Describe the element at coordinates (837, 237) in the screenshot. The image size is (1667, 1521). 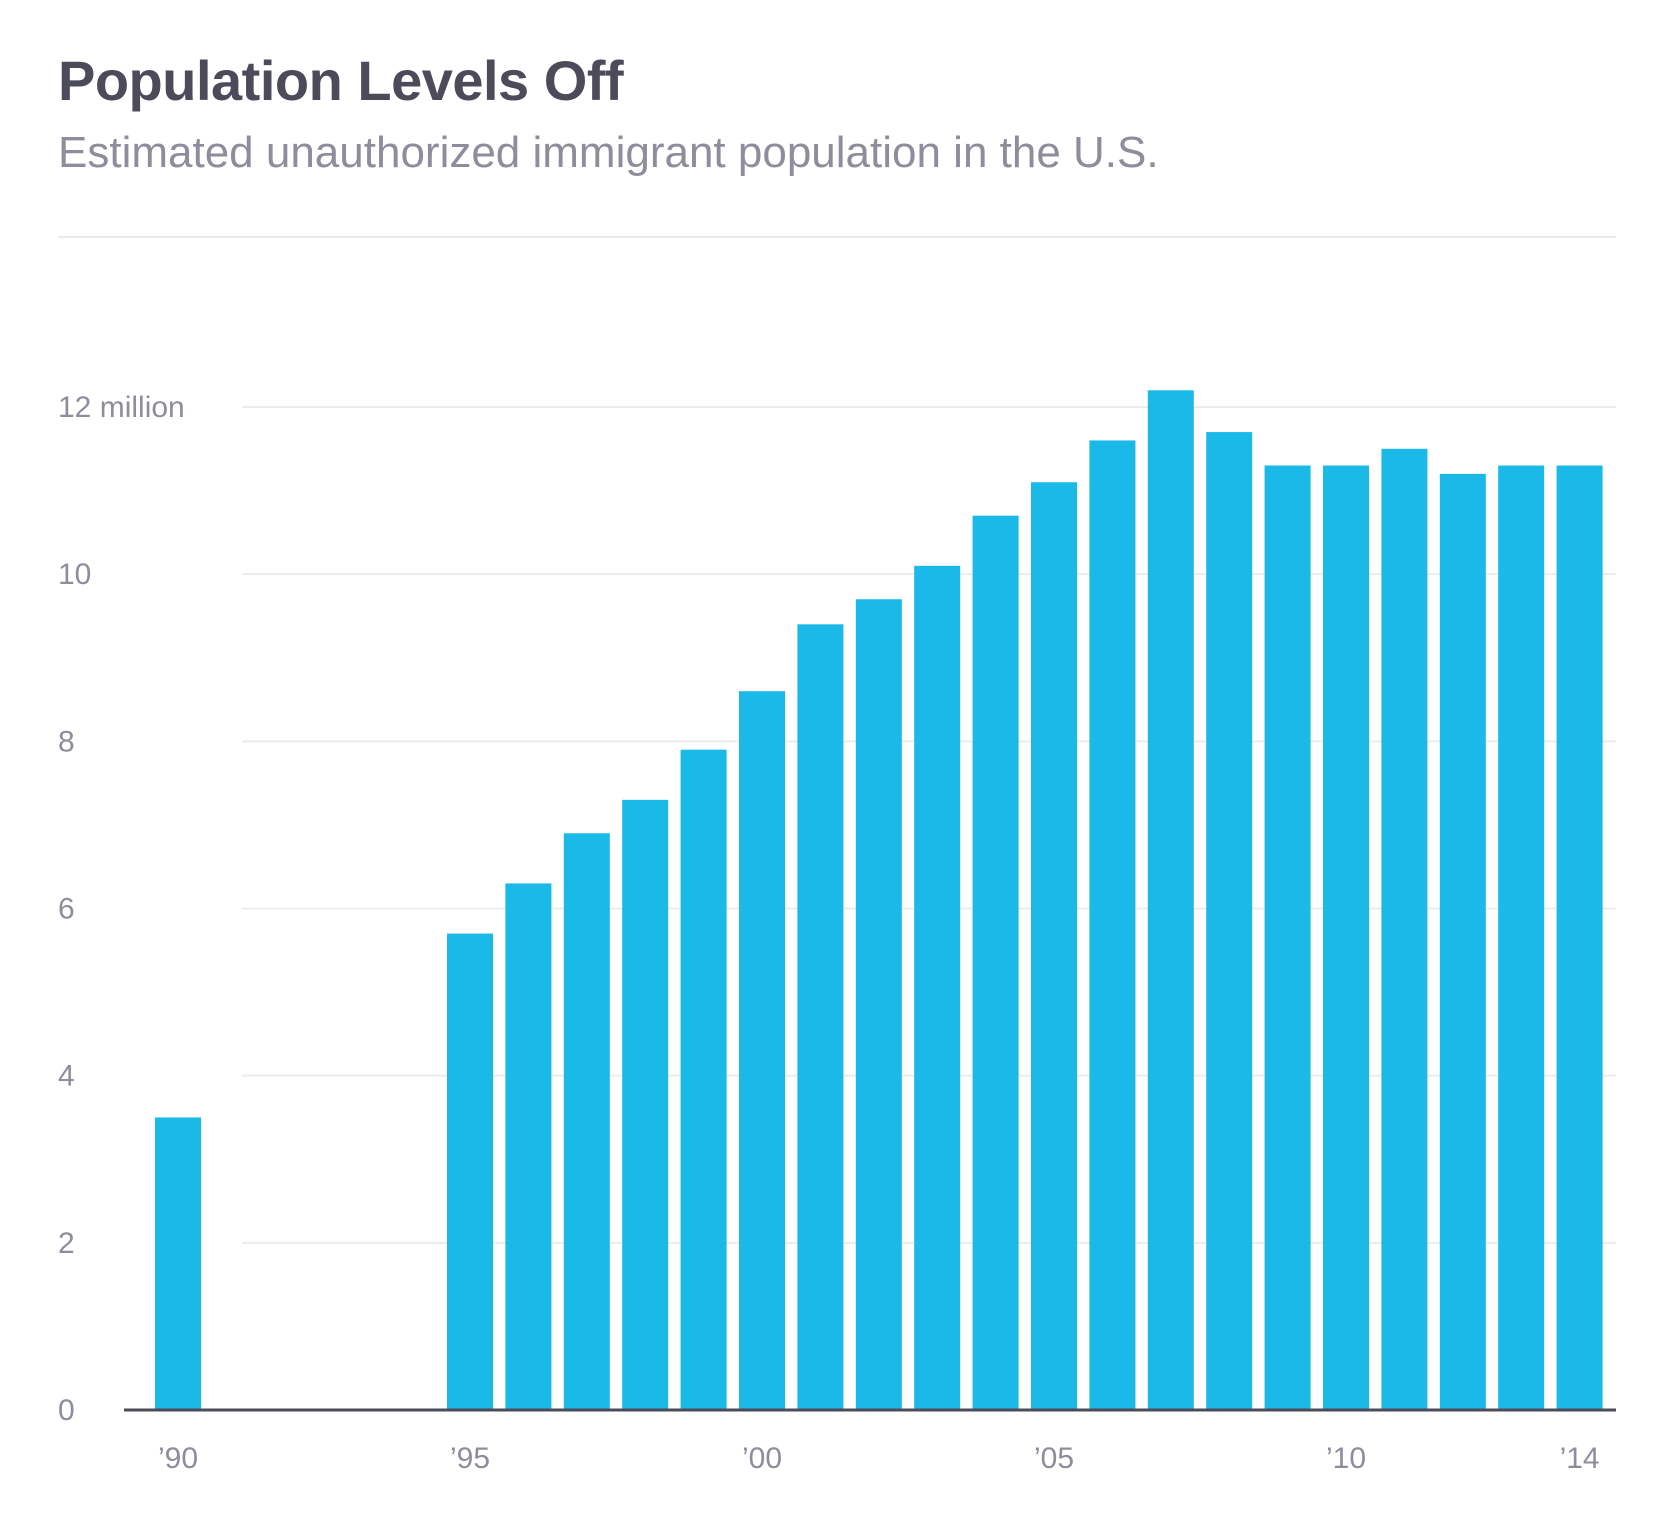
I see `header-divider` at that location.